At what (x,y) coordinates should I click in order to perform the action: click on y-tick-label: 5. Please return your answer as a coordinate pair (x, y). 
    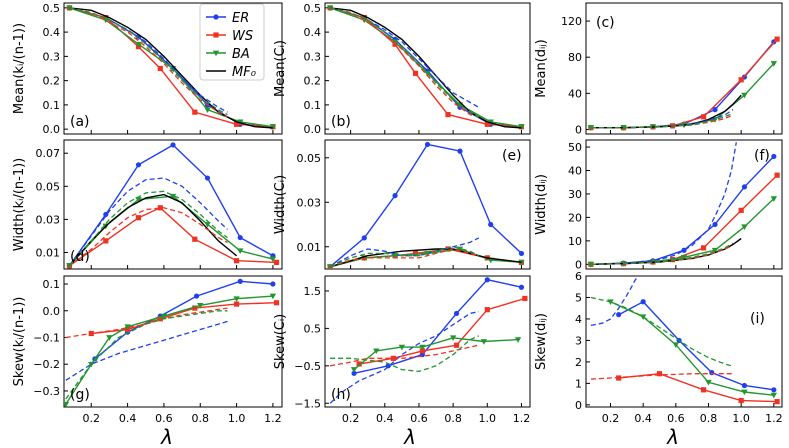
    Looking at the image, I should click on (578, 297).